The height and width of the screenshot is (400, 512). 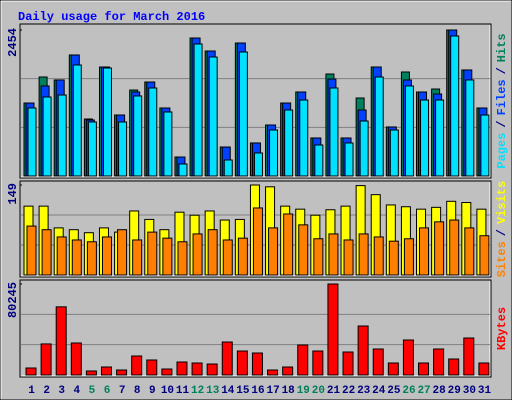 I want to click on x-tick-label: 25, so click(x=394, y=391).